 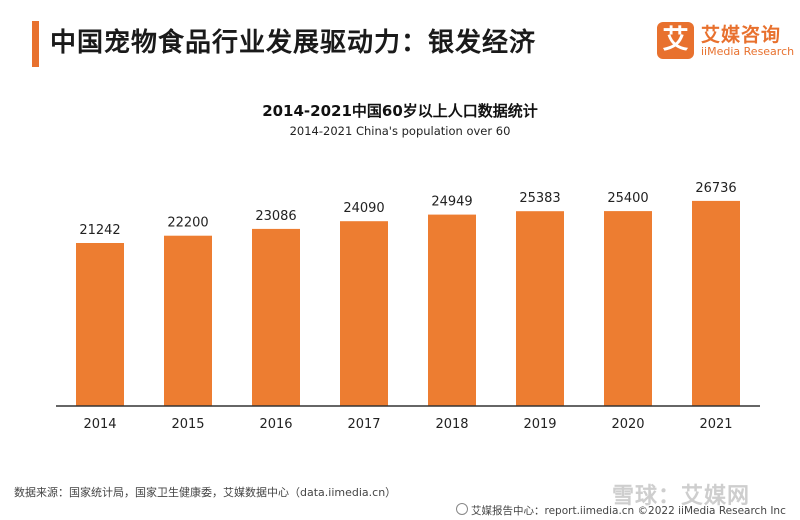 I want to click on data-label-2014: 21242, so click(x=99, y=230).